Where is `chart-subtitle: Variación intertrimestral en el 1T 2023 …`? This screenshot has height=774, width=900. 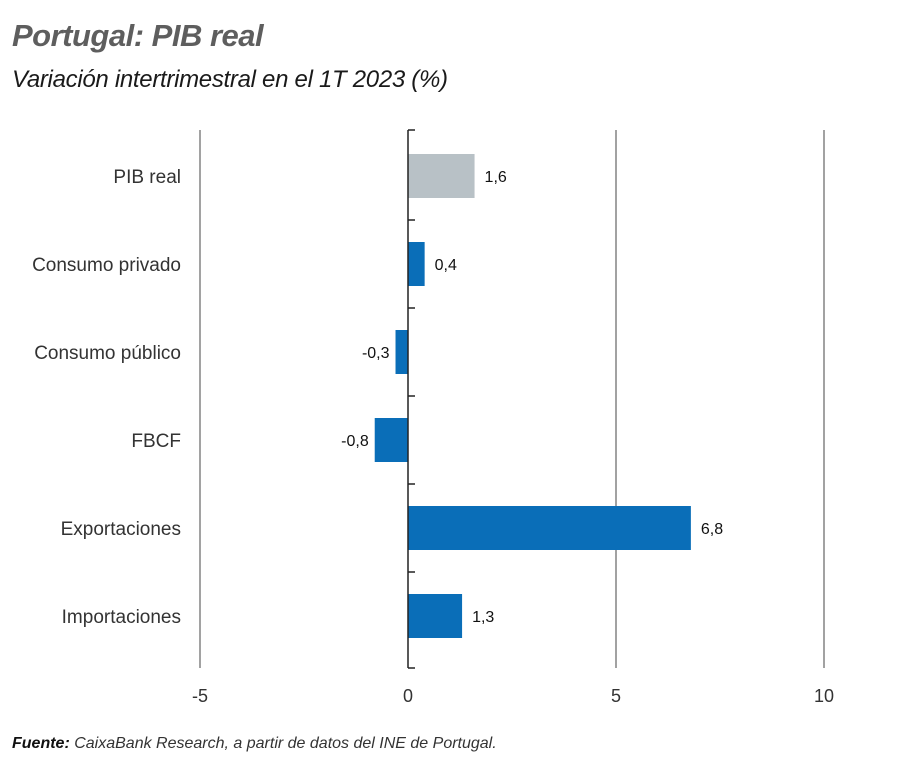 chart-subtitle: Variación intertrimestral en el 1T 2023 … is located at coordinates (230, 79).